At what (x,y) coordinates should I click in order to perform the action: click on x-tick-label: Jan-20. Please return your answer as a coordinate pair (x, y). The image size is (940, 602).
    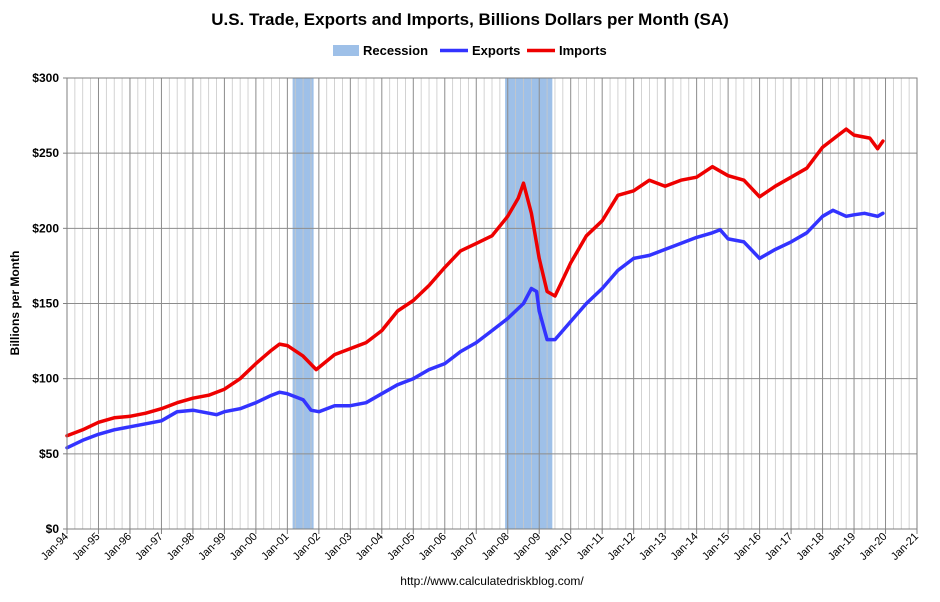
    Looking at the image, I should click on (873, 547).